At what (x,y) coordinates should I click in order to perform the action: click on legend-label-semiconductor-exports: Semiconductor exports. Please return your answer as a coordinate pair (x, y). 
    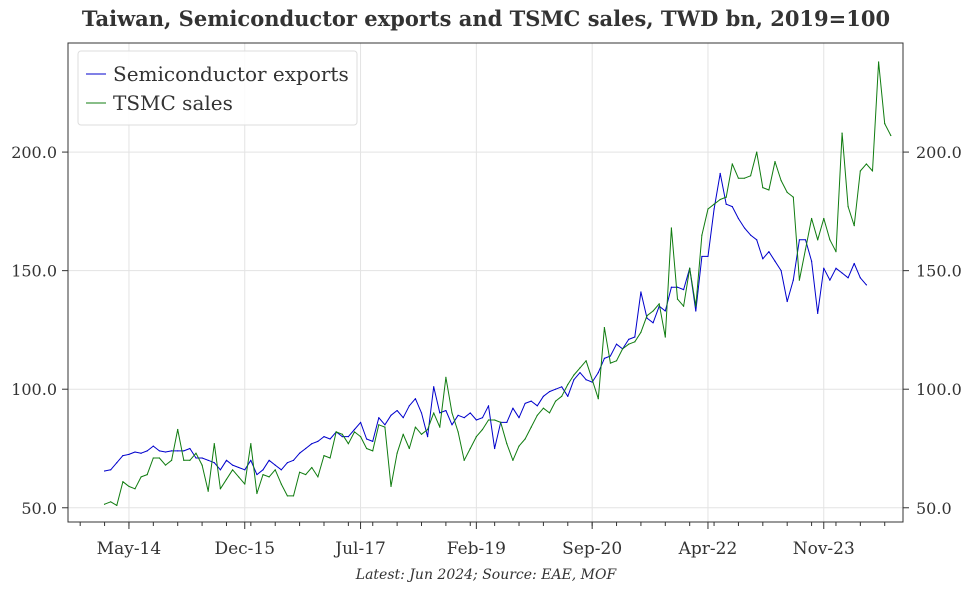
    Looking at the image, I should click on (231, 74).